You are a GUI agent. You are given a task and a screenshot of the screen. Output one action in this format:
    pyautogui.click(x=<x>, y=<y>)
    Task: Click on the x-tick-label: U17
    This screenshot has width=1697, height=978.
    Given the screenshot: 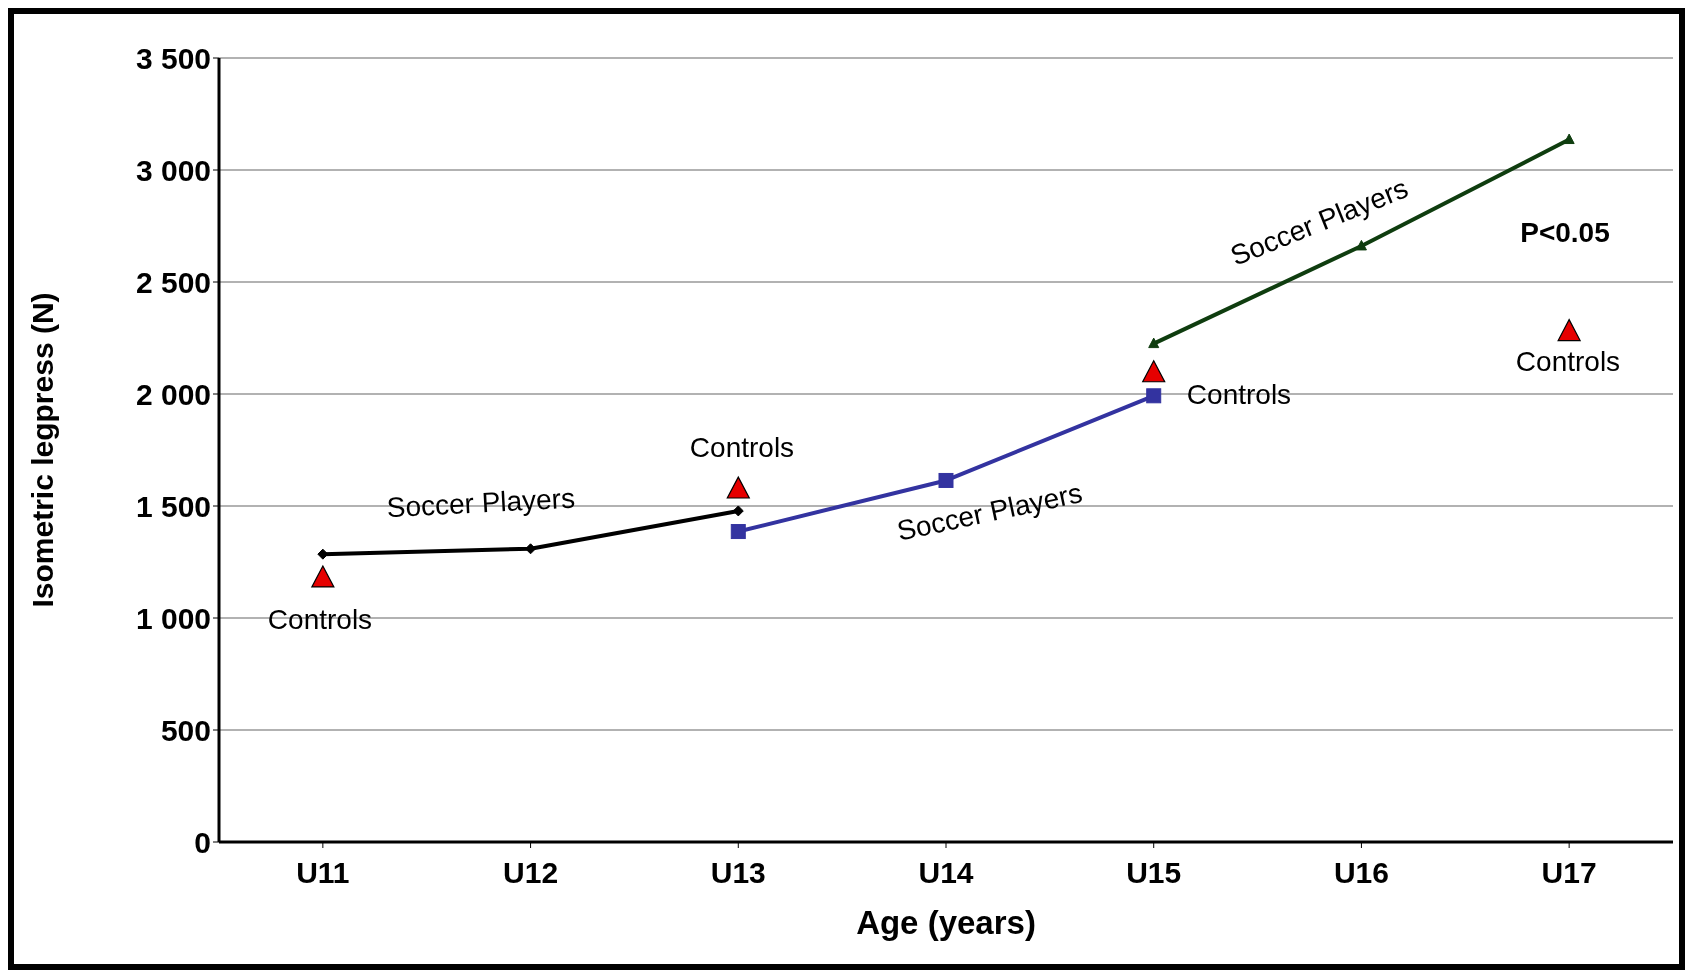 What is the action you would take?
    pyautogui.click(x=1569, y=873)
    